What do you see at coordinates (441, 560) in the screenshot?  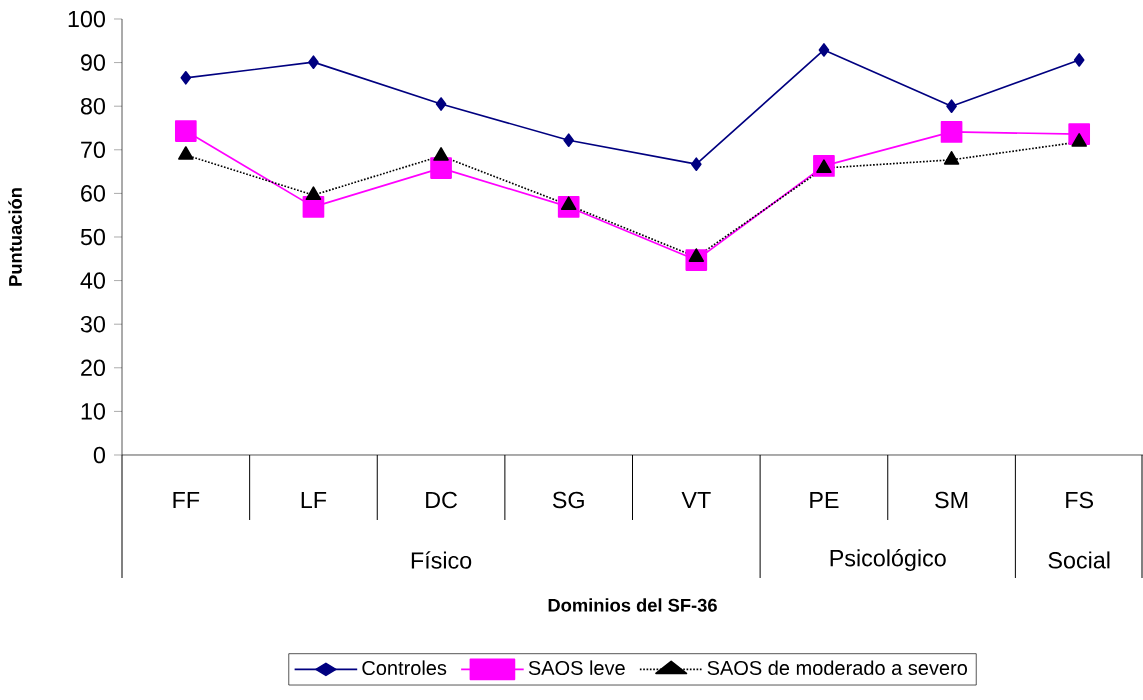 I see `text: Físico` at bounding box center [441, 560].